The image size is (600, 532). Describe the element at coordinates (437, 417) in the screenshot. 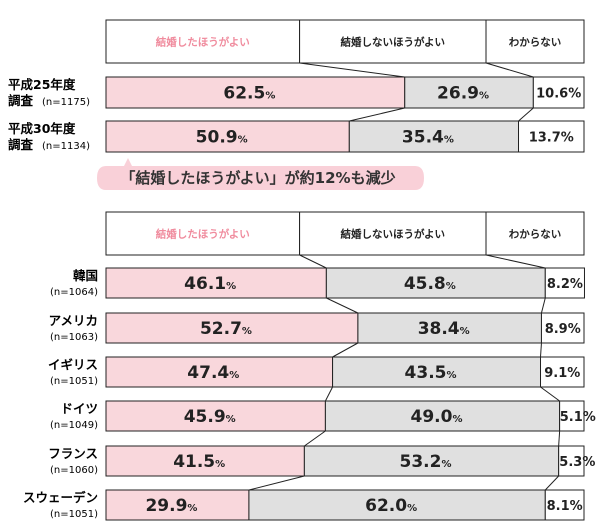

I see `bar-value-label: 49.0%` at that location.